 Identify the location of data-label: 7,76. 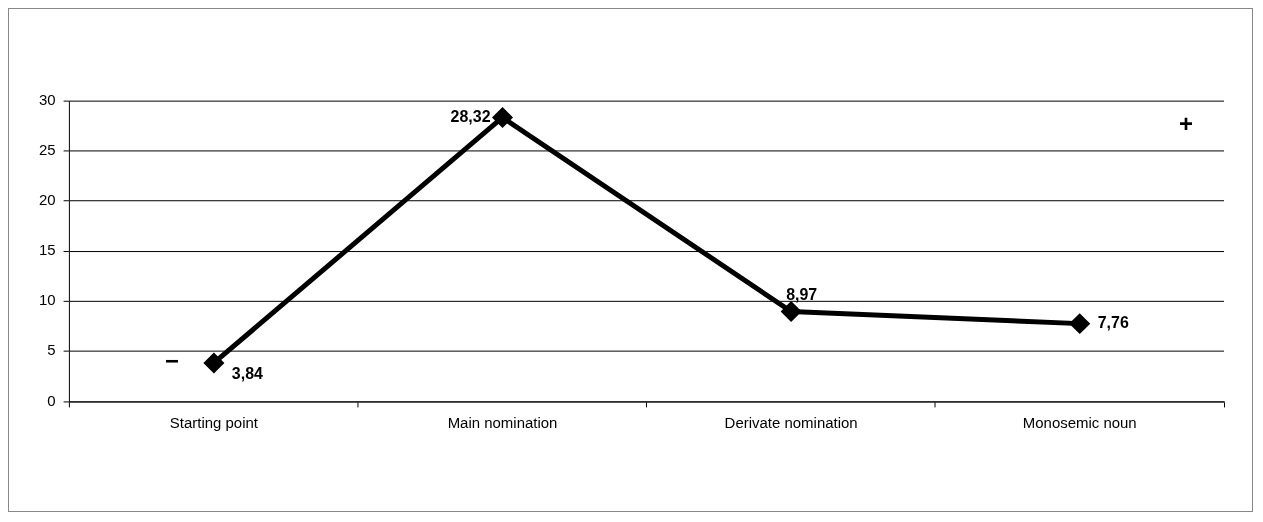
(1113, 323).